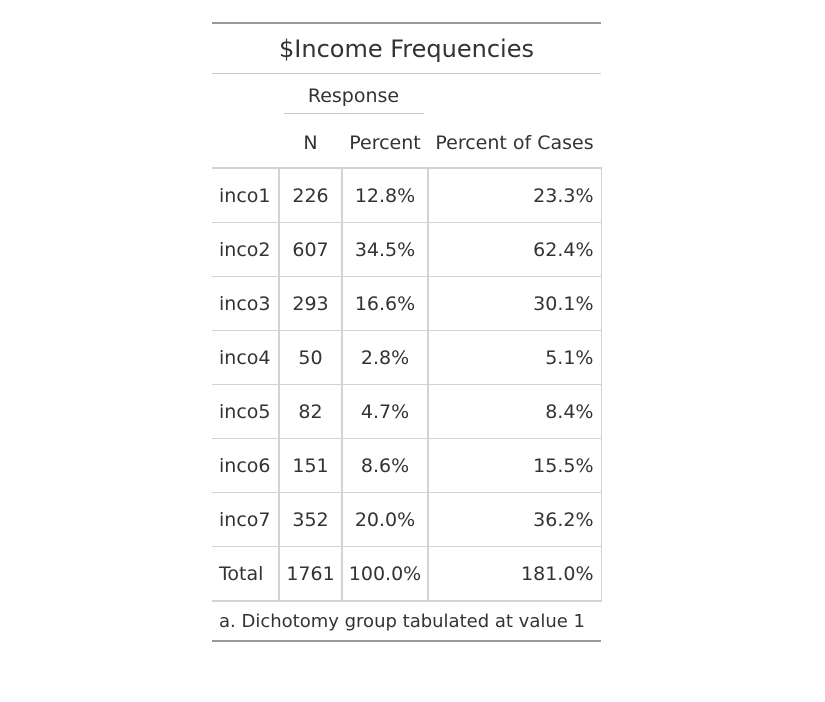 This screenshot has height=702, width=825. What do you see at coordinates (515, 195) in the screenshot?
I see `cell-percent-of-cases: 23.3%` at bounding box center [515, 195].